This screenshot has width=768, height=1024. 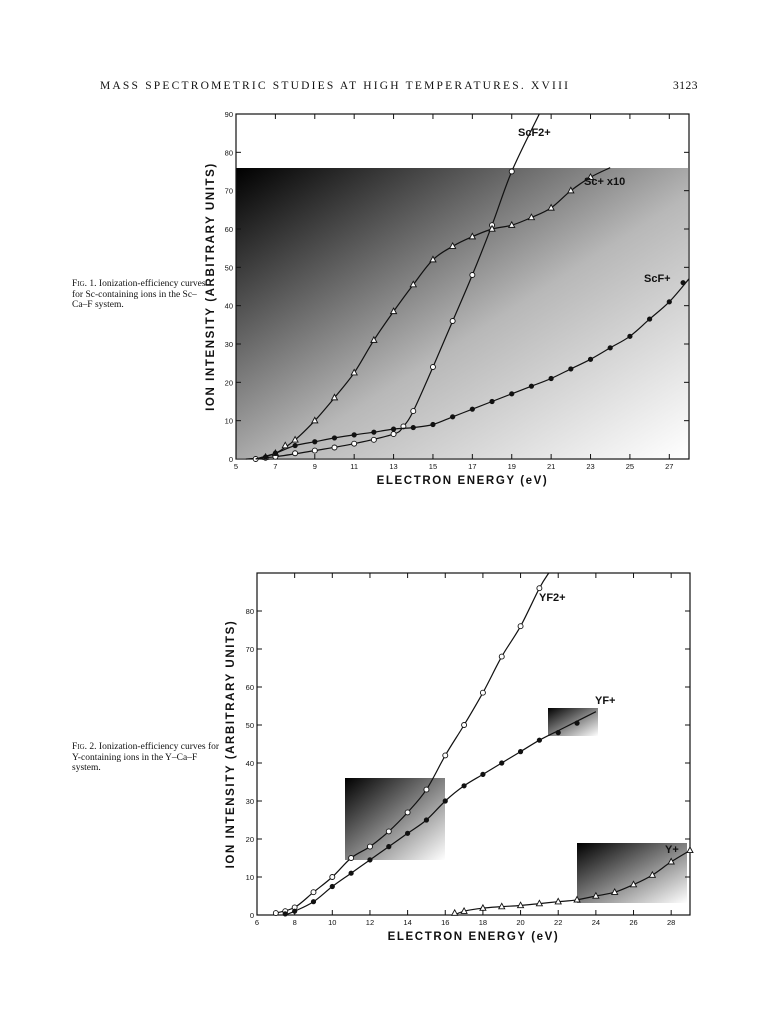 What do you see at coordinates (250, 839) in the screenshot?
I see `fig2-y-tick-label: 20` at bounding box center [250, 839].